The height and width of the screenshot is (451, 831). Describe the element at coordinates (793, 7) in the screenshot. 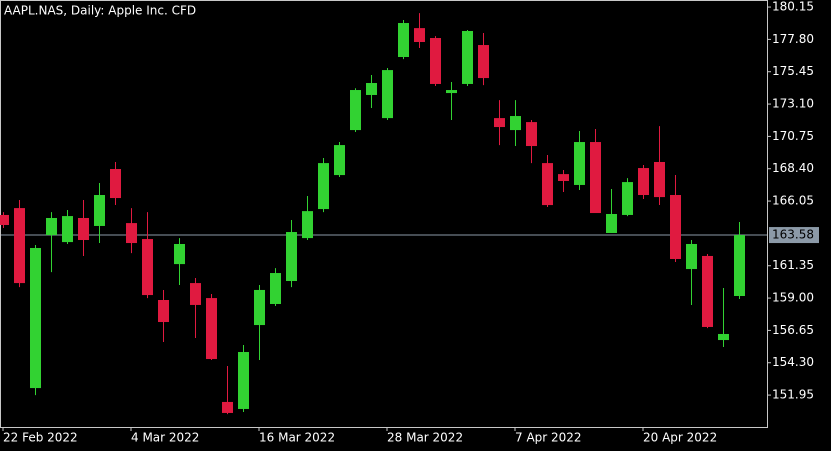

I see `y-tick-label: 180.15` at that location.